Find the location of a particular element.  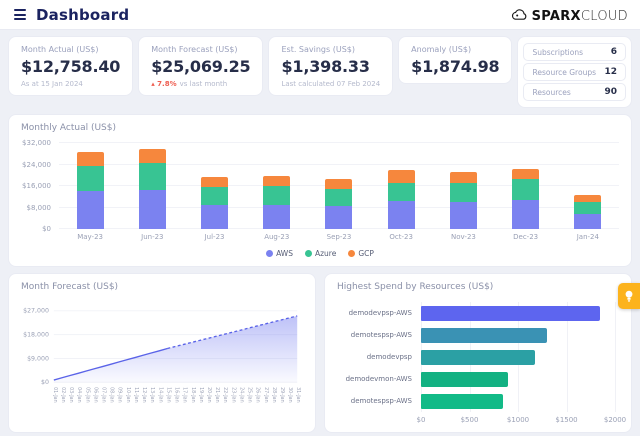

lightbulb-icon is located at coordinates (629, 296).